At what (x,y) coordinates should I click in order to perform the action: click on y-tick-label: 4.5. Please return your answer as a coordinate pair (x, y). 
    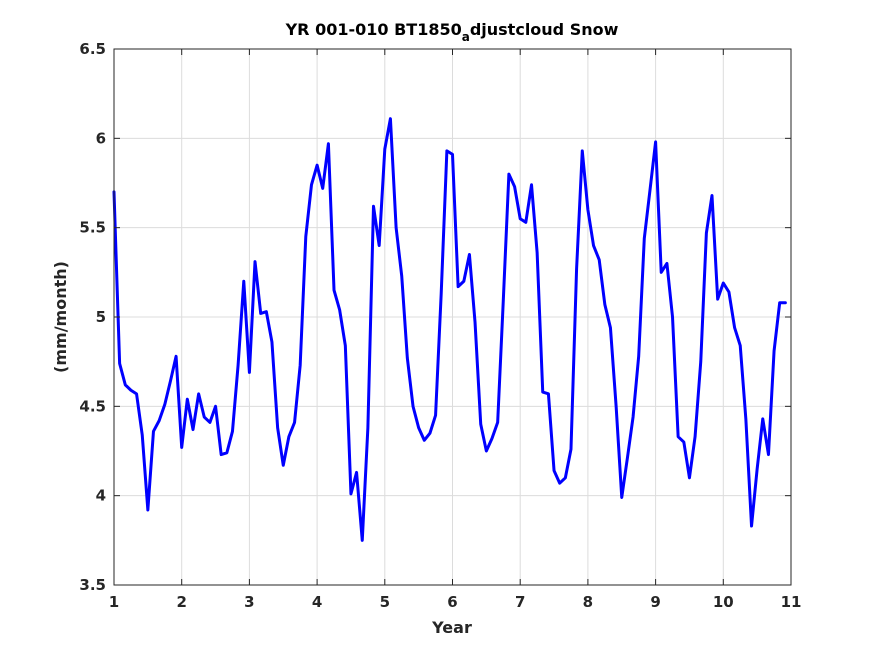
    Looking at the image, I should click on (92, 406).